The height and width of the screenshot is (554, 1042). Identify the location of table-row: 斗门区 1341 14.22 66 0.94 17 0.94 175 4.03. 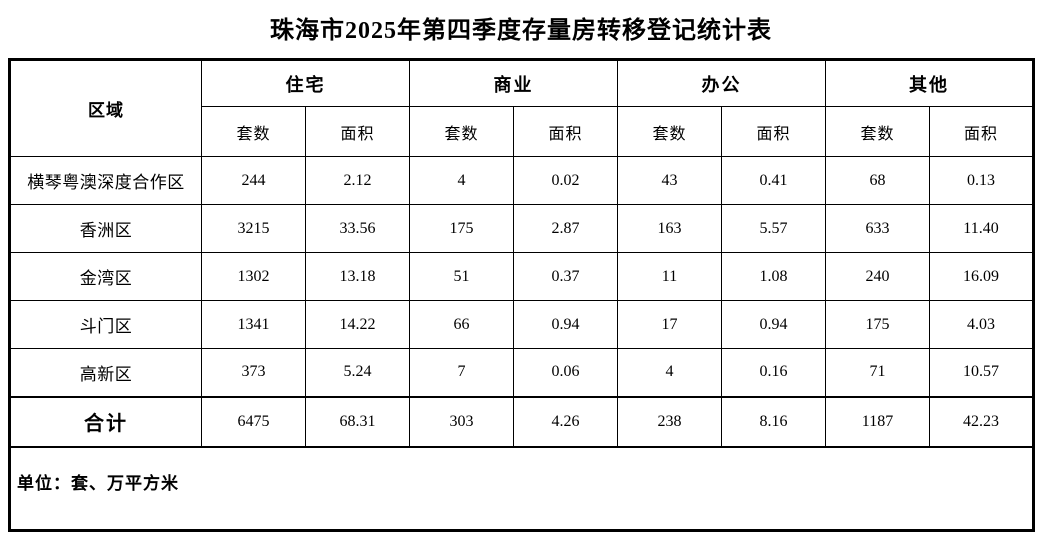
(521, 324).